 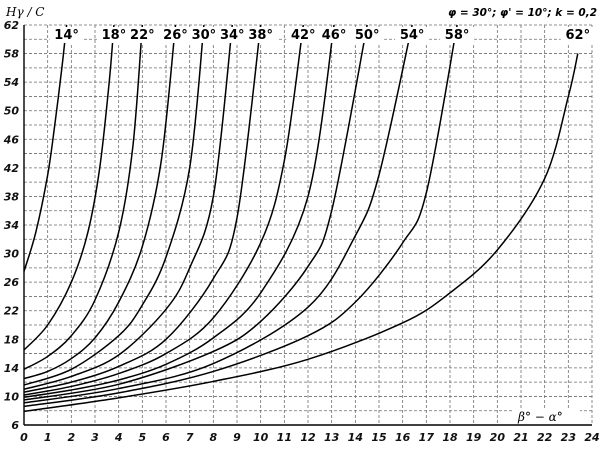 I want to click on x-tick-label: 8, so click(x=214, y=437).